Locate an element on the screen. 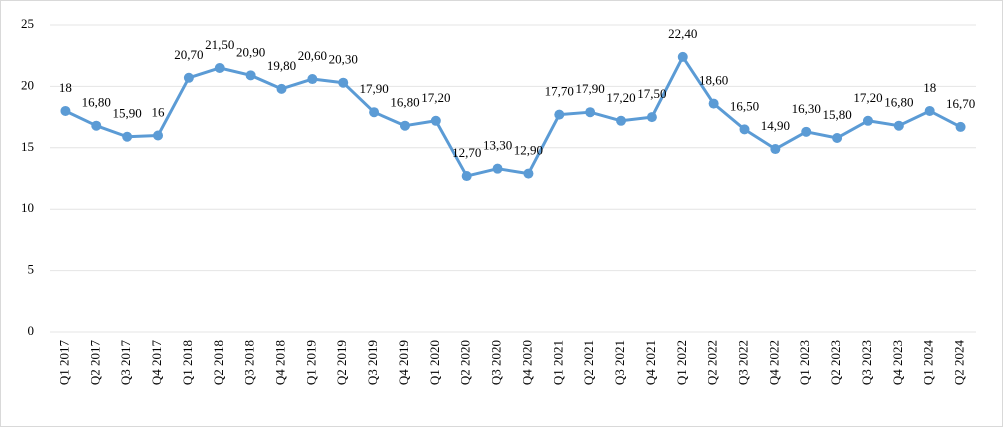 This screenshot has height=427, width=1003. x-tick-label: Q4 2019 is located at coordinates (403, 362).